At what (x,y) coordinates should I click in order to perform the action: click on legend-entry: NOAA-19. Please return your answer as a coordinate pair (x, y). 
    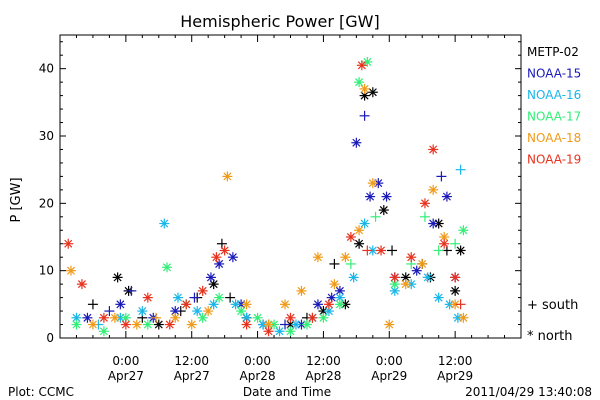
    Looking at the image, I should click on (554, 160).